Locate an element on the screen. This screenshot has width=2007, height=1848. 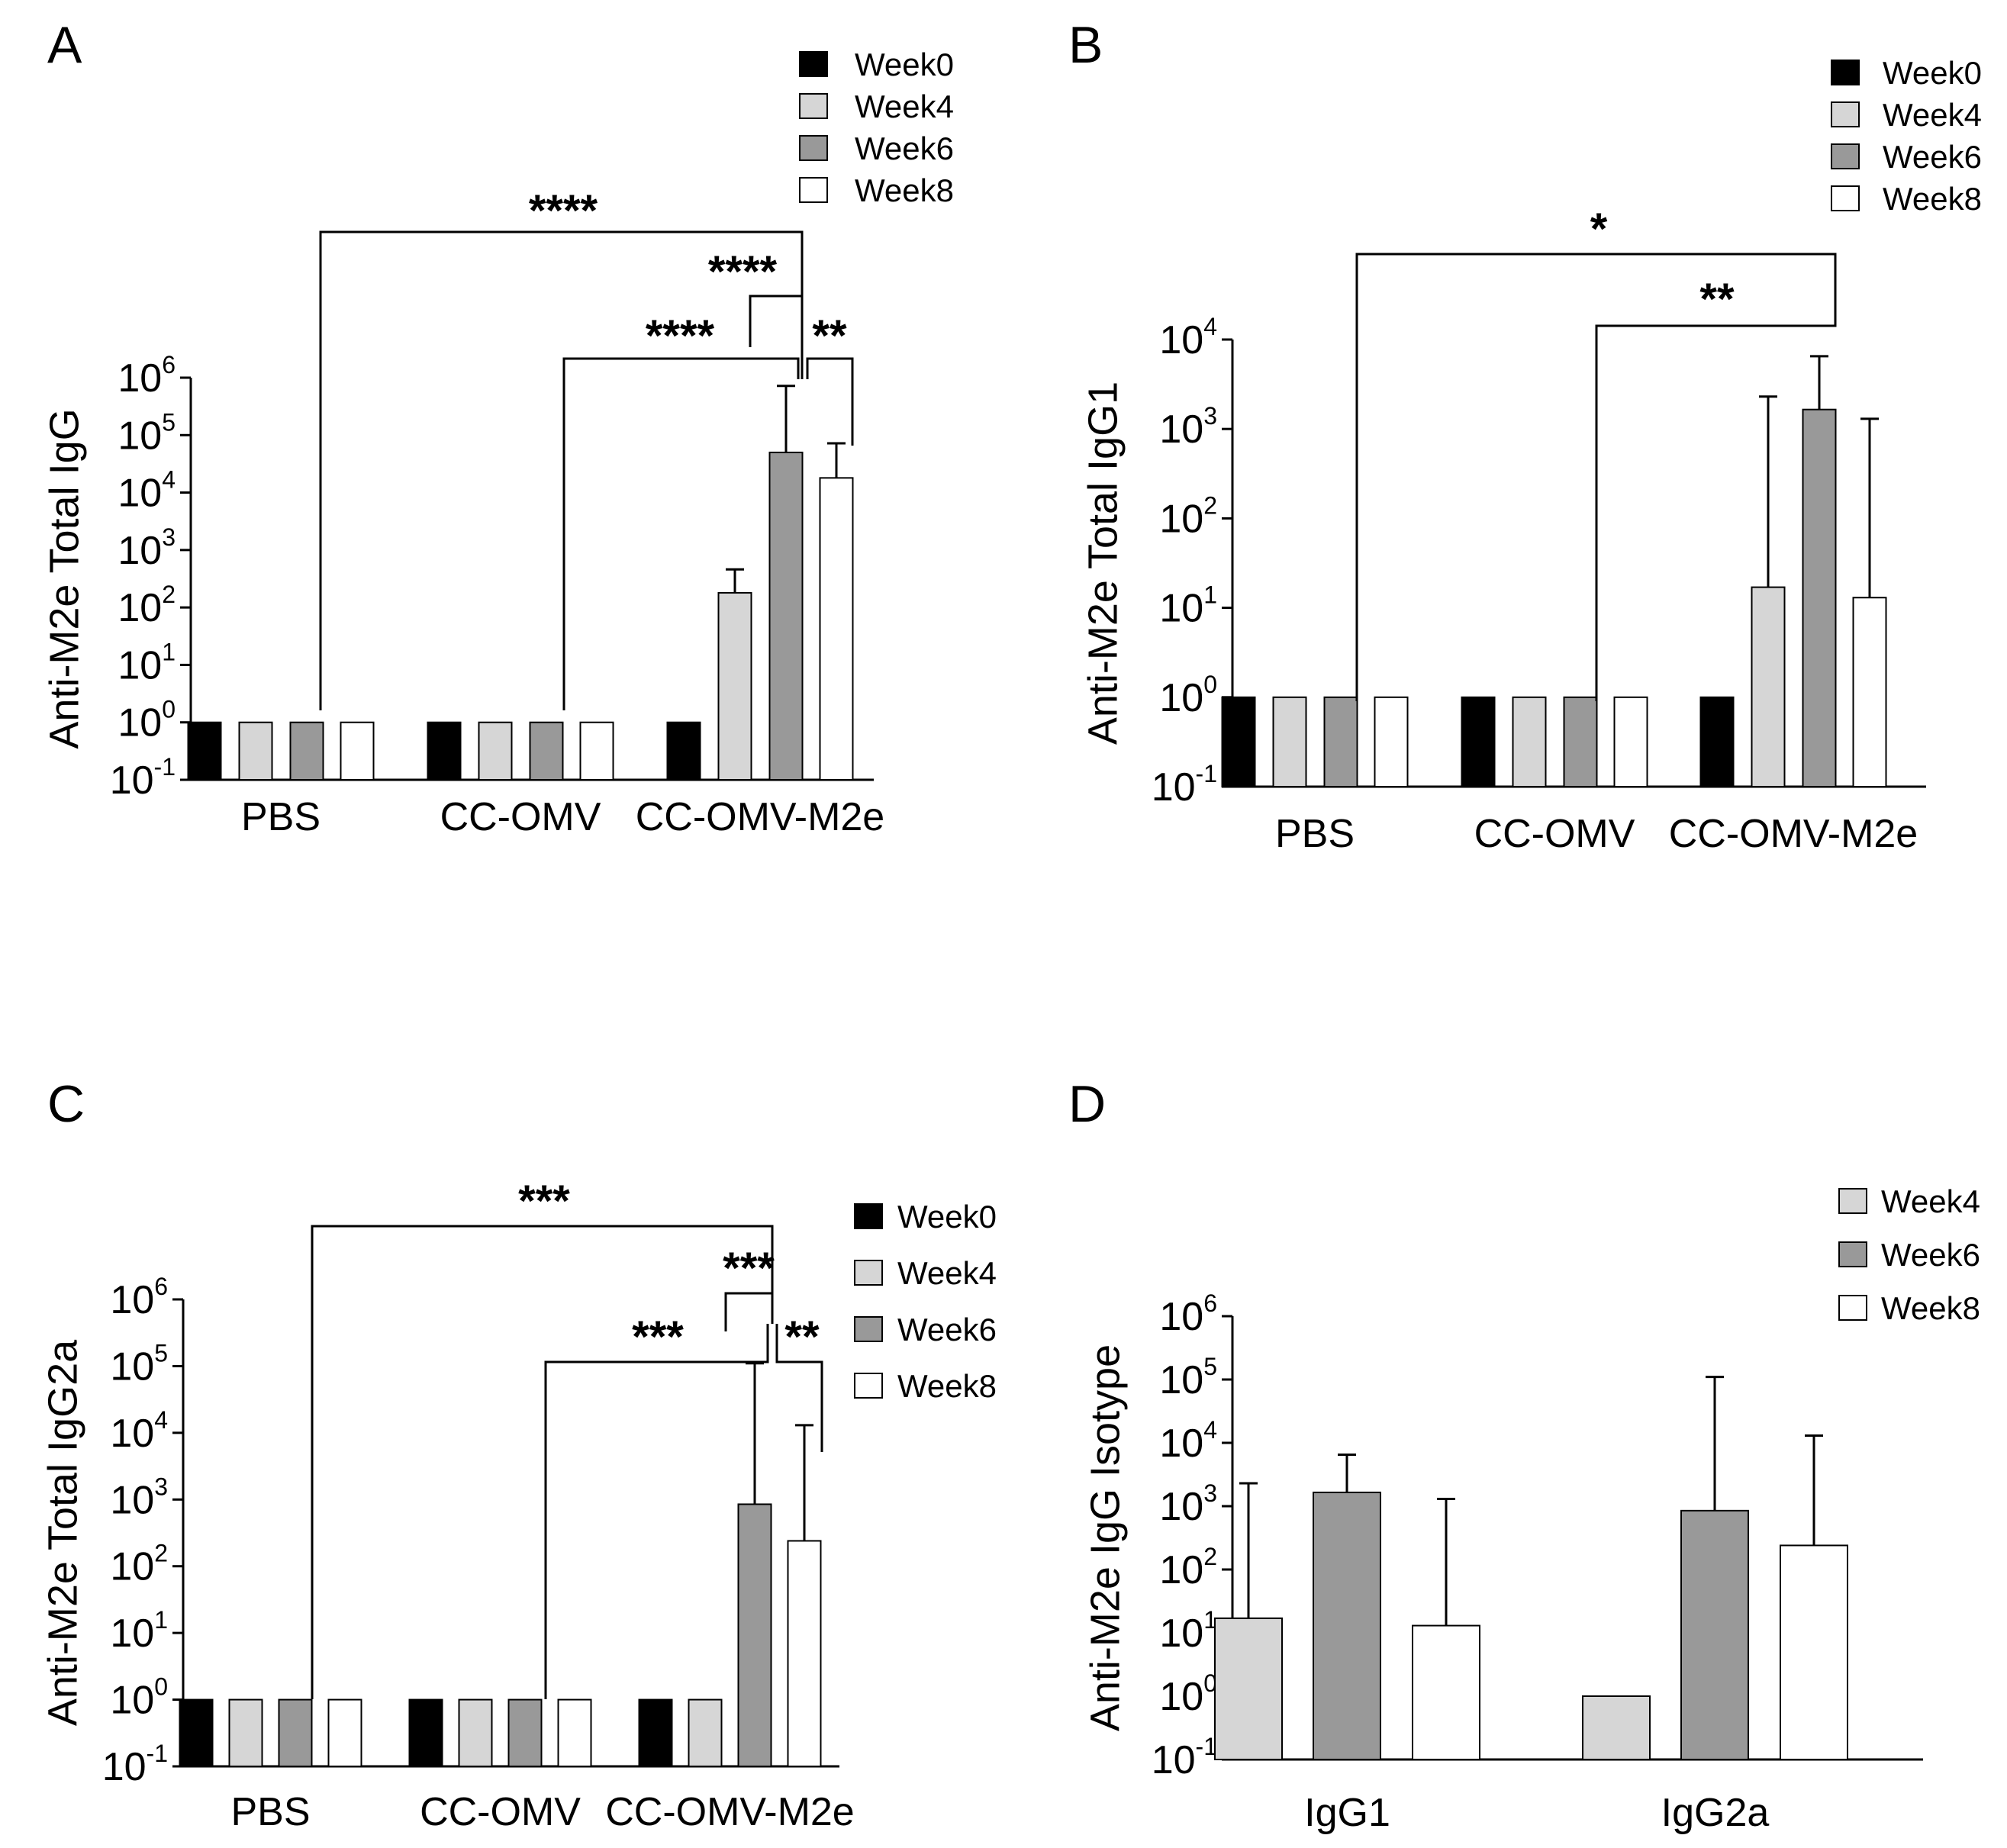
bar-week6-cc-omv-m2e is located at coordinates (754, 1635).